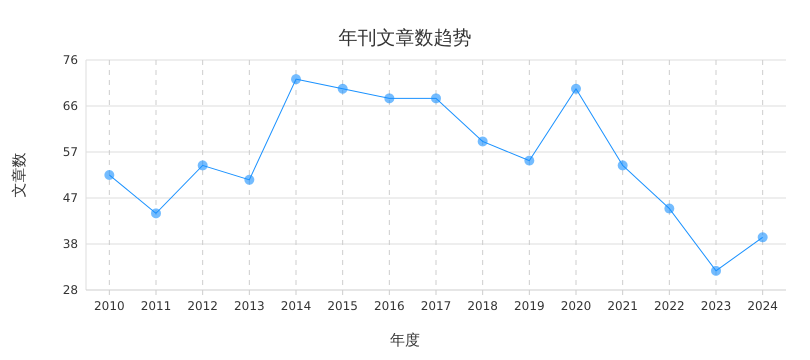 This screenshot has width=810, height=360. What do you see at coordinates (249, 306) in the screenshot?
I see `x-tick-label: 2013` at bounding box center [249, 306].